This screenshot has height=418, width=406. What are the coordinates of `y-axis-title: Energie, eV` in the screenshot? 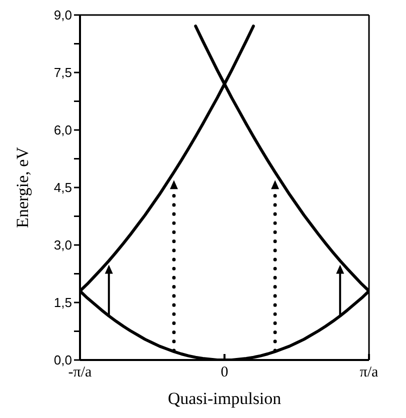 It's located at (22, 187).